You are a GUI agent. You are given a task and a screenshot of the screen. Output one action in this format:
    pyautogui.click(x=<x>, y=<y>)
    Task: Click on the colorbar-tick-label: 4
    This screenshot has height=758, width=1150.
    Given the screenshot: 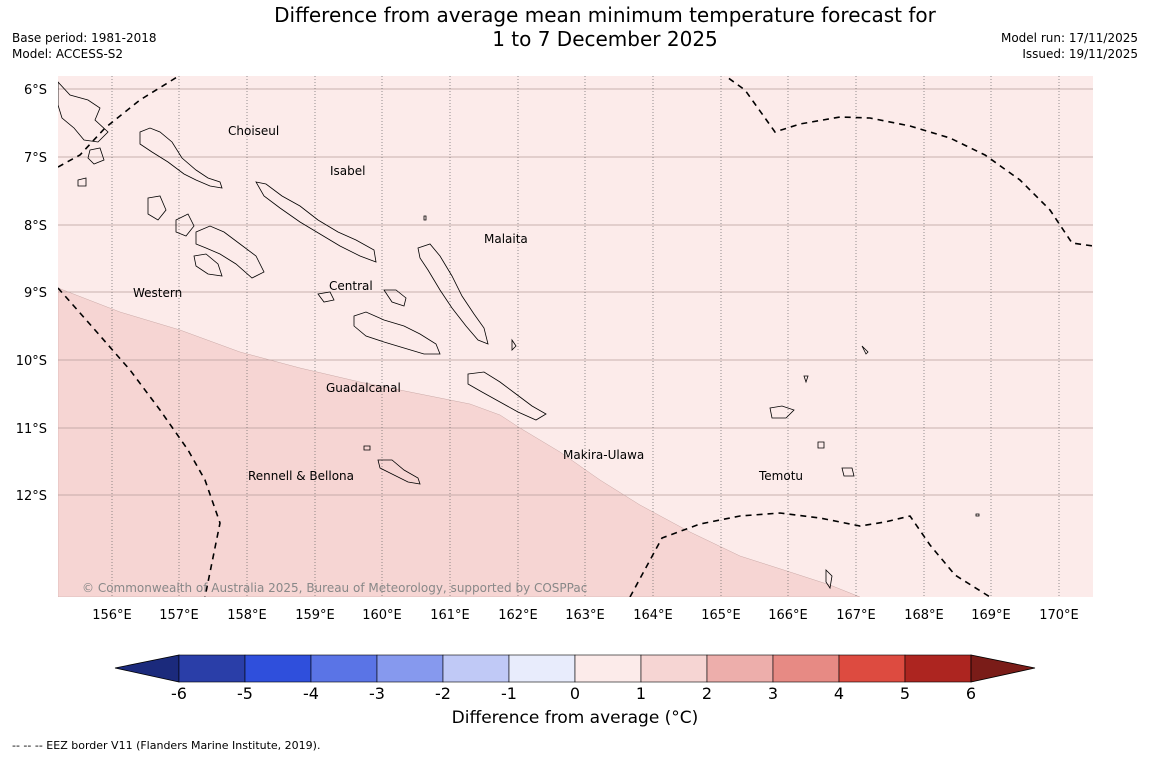 What is the action you would take?
    pyautogui.click(x=839, y=693)
    